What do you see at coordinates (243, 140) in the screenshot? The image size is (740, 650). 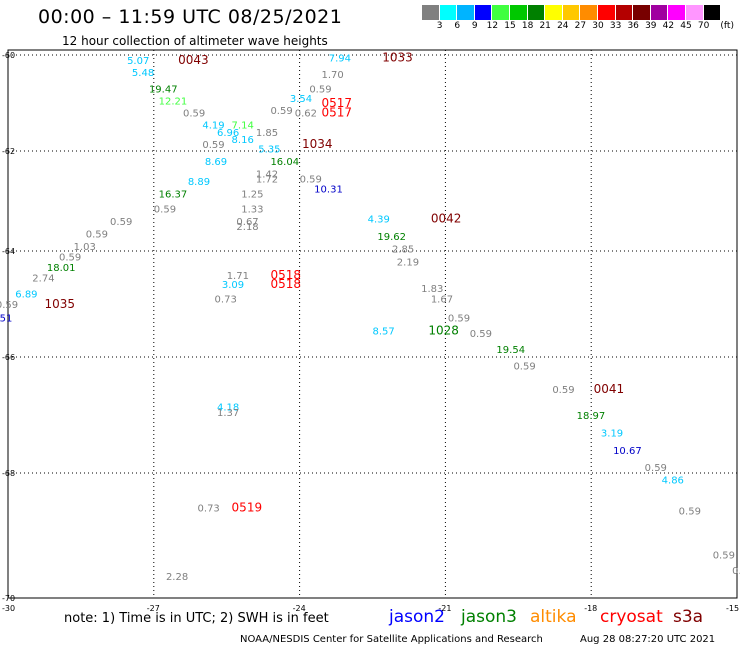 I see `wave-height-label: 8.16` at bounding box center [243, 140].